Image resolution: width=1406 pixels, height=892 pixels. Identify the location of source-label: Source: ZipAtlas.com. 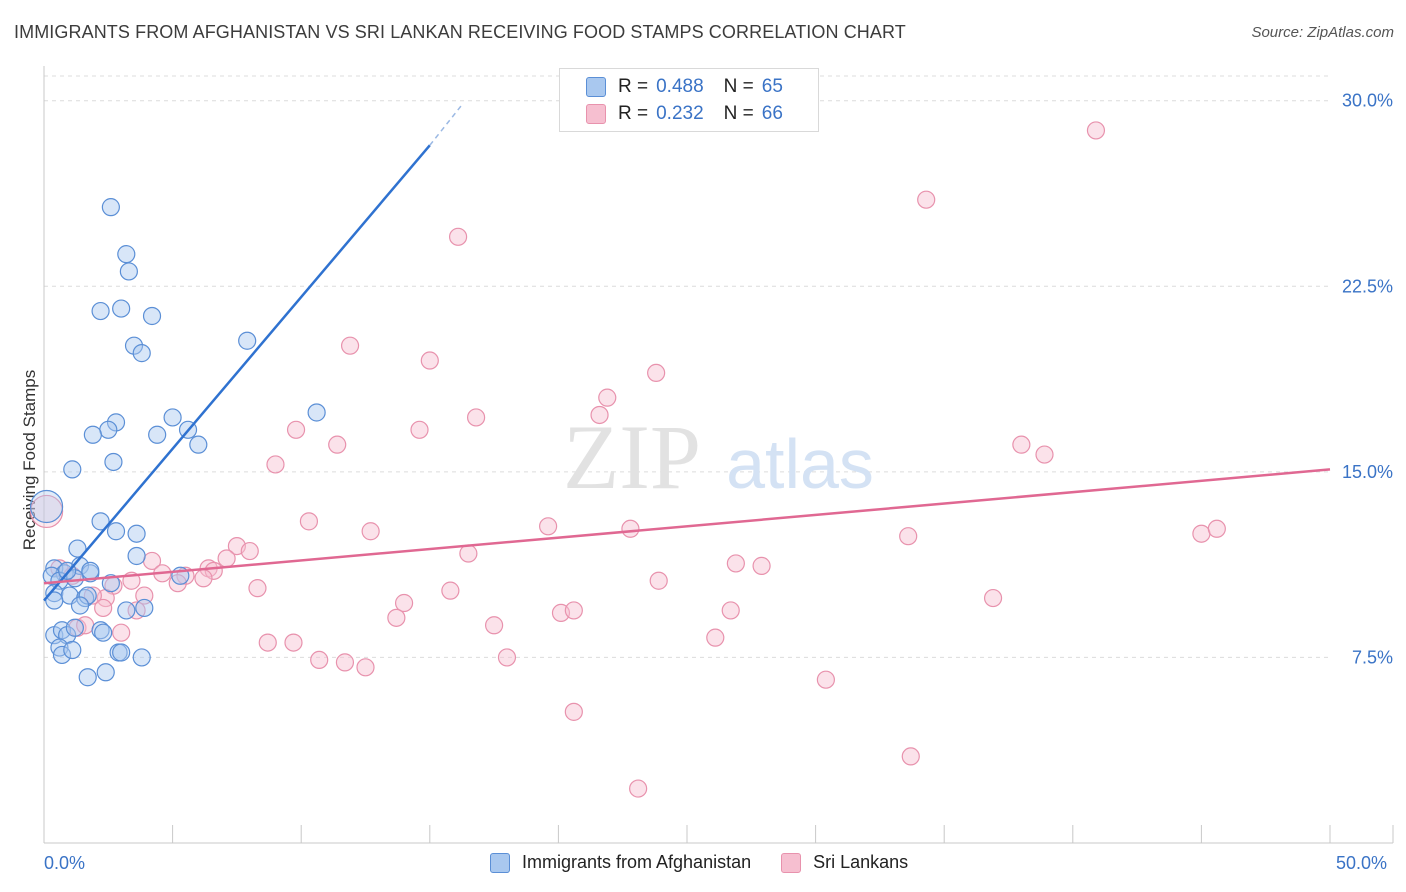
(1322, 32).